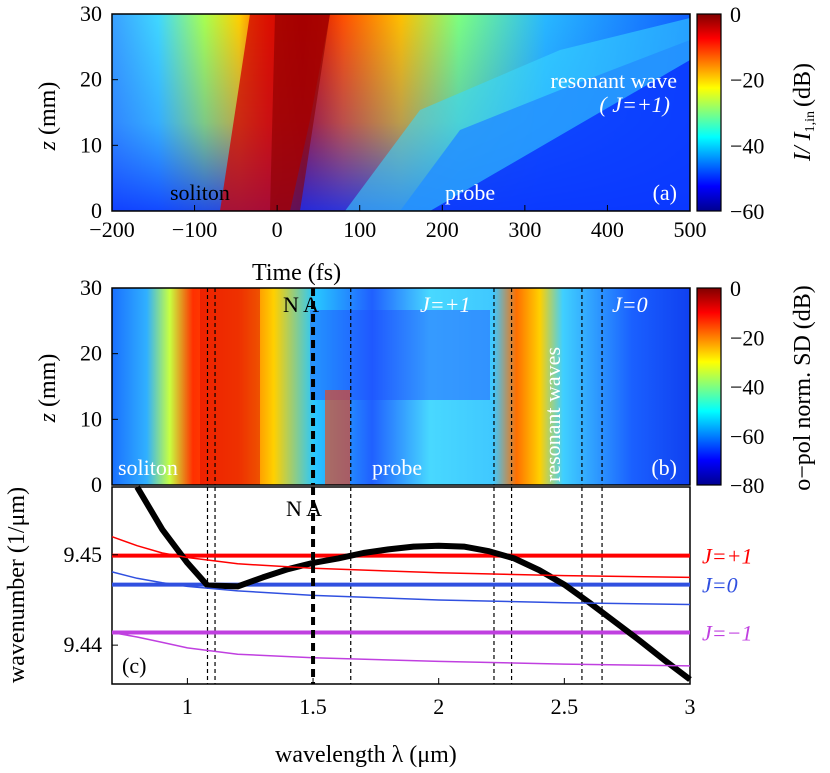 The image size is (830, 773). Describe the element at coordinates (300, 112) in the screenshot. I see `panel-a-soliton-peak` at that location.